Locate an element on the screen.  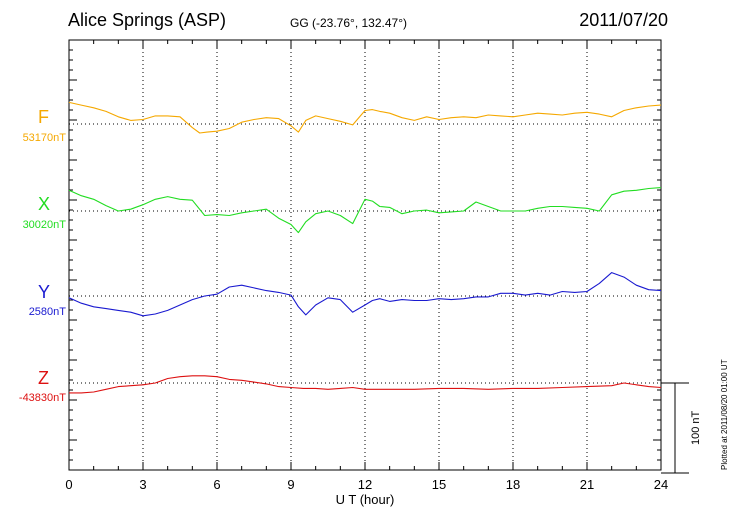
series-line-f is located at coordinates (365, 117).